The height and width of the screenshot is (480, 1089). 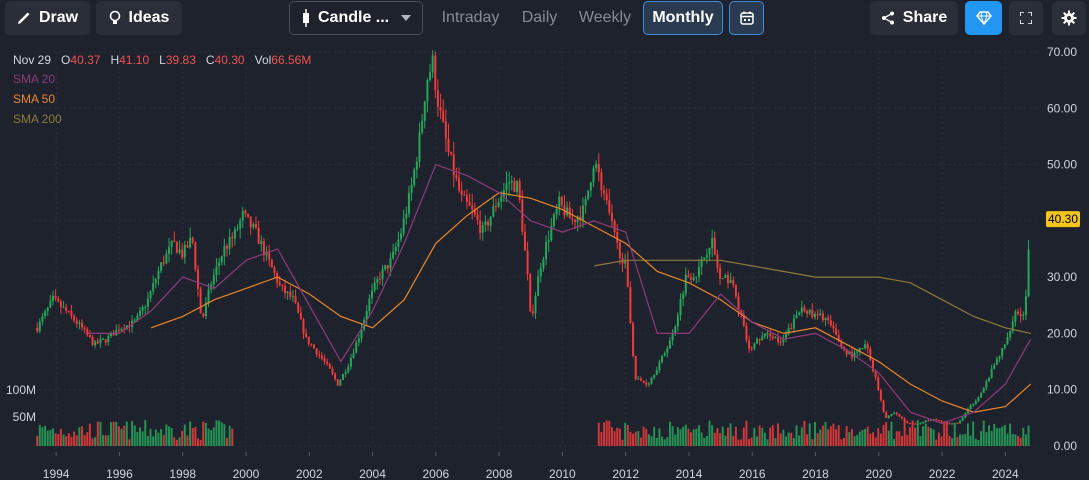 I want to click on y-tick-label: 20.00, so click(x=1062, y=333).